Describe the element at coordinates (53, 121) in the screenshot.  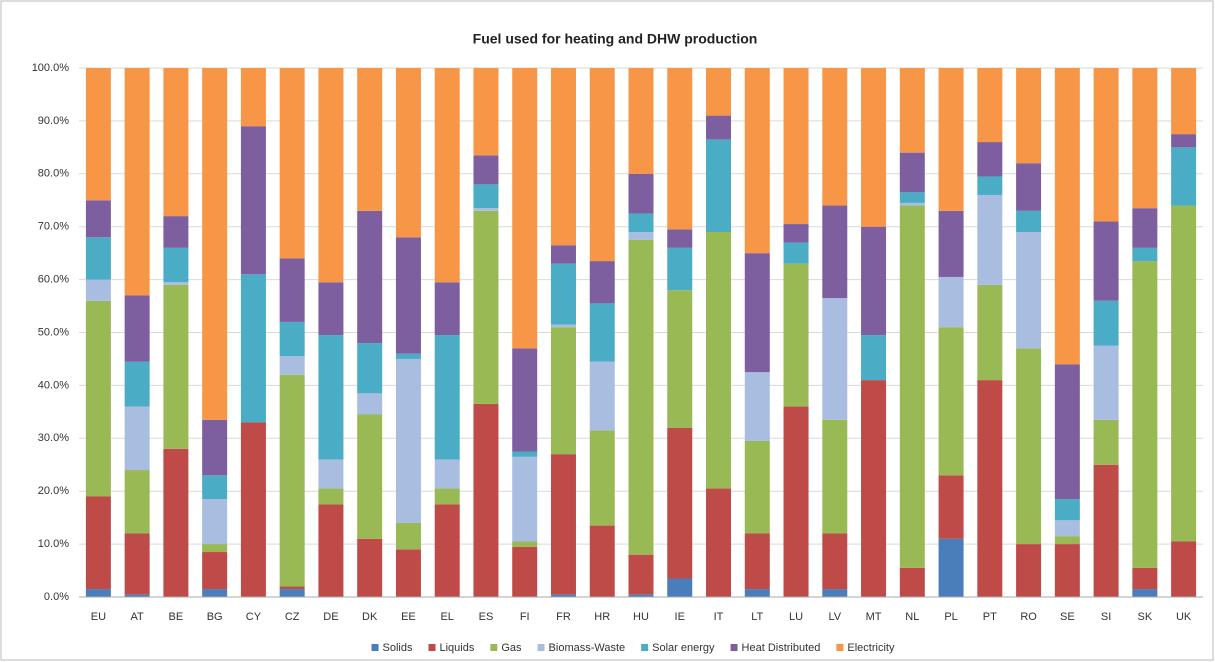
I see `y-tick-label: 90.0%` at that location.